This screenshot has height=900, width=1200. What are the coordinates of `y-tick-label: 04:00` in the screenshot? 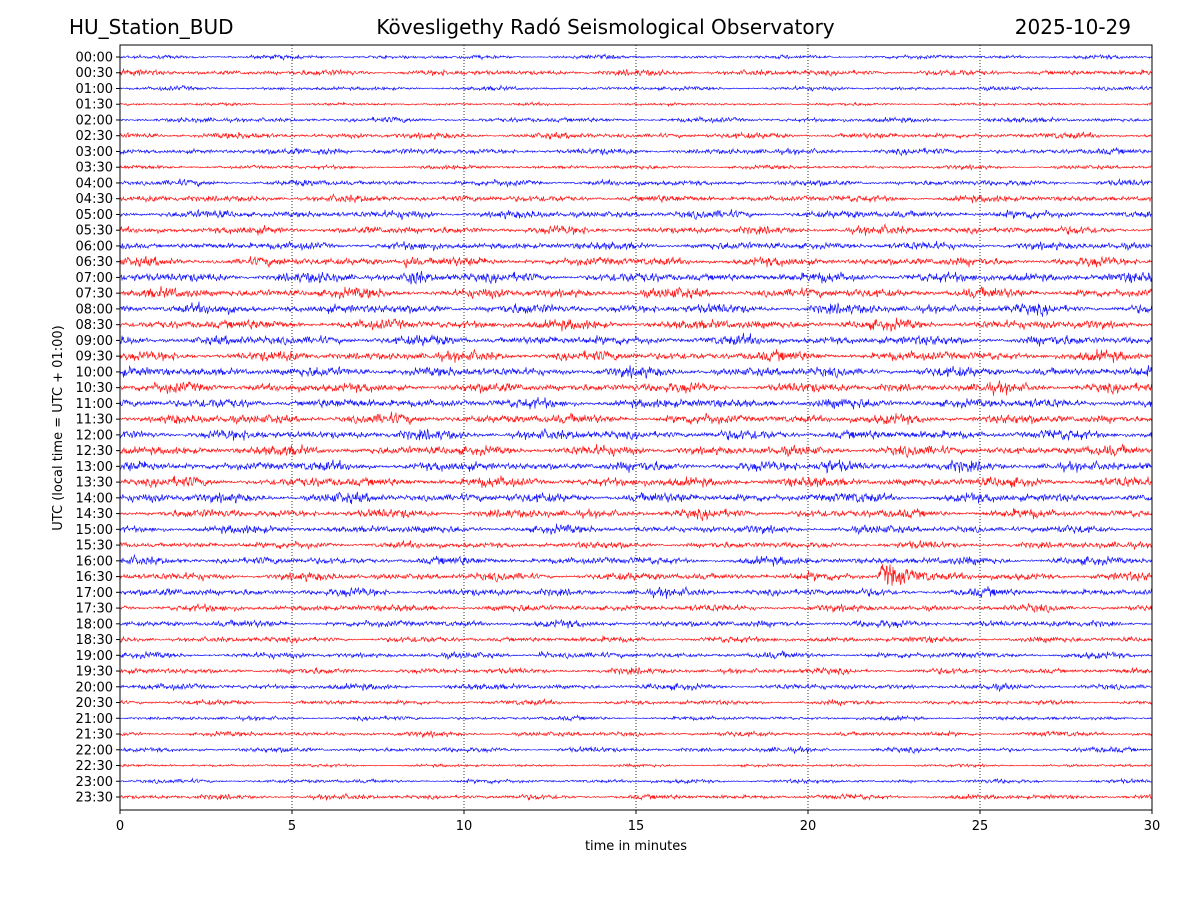 It's located at (94, 183).